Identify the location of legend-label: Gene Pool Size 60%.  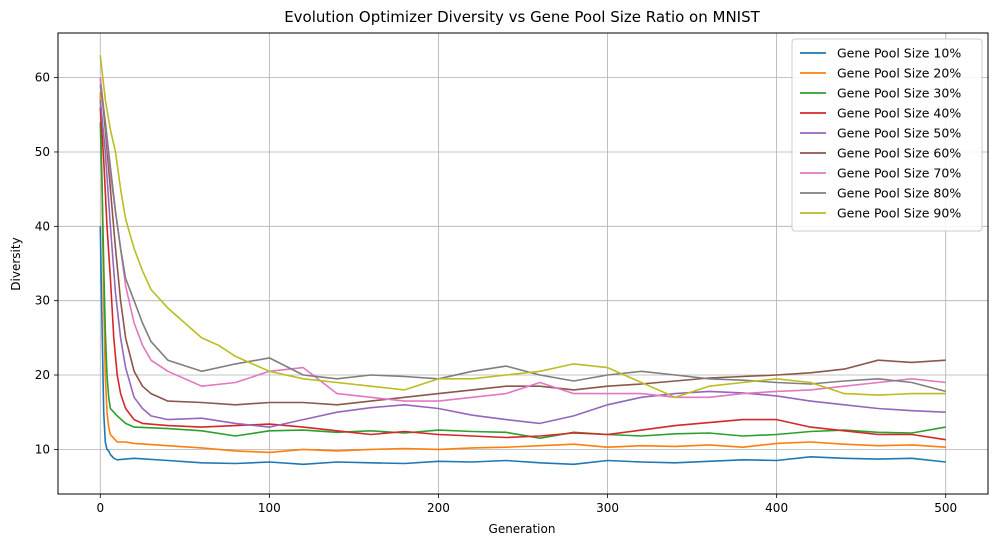
(899, 153).